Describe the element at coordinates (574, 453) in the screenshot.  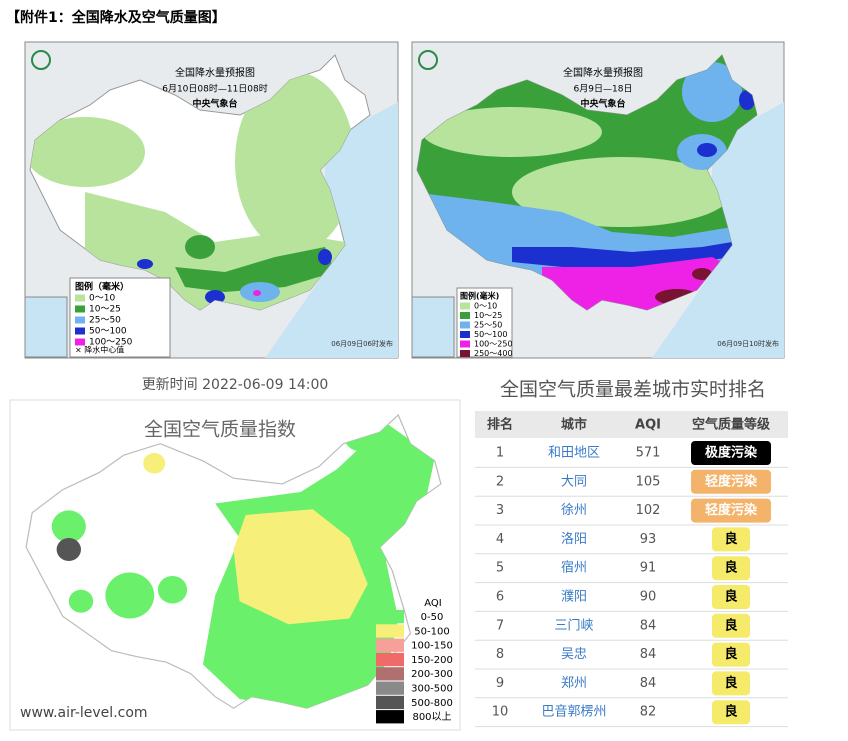
I see `city: 和田地区` at that location.